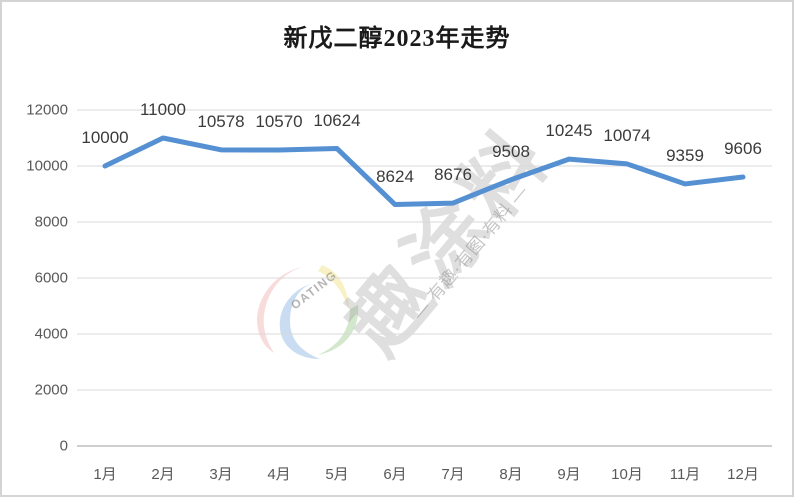 The image size is (794, 497). What do you see at coordinates (569, 474) in the screenshot?
I see `x-axis-label: 9月` at bounding box center [569, 474].